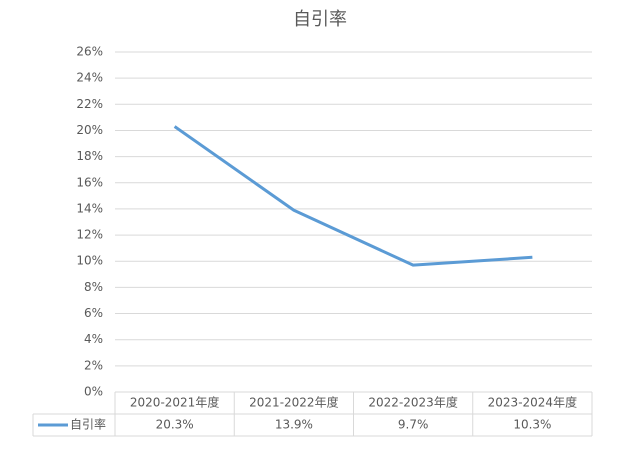  What do you see at coordinates (532, 402) in the screenshot?
I see `x-tick-label: 2023-2024年度` at bounding box center [532, 402].